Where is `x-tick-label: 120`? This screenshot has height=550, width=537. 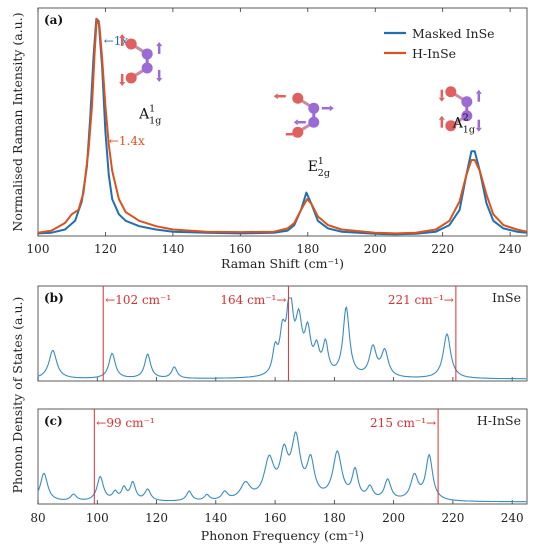 x-tick-label: 120 is located at coordinates (156, 518).